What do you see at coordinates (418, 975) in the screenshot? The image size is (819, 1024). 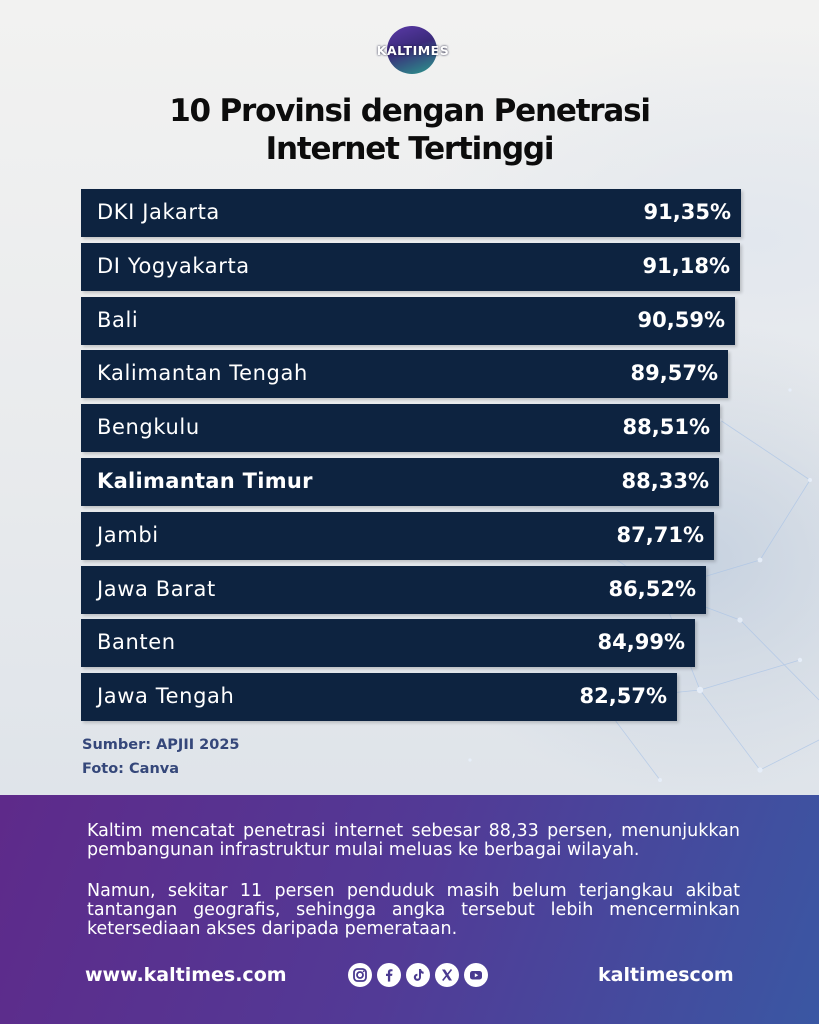 I see `tiktok-icon` at bounding box center [418, 975].